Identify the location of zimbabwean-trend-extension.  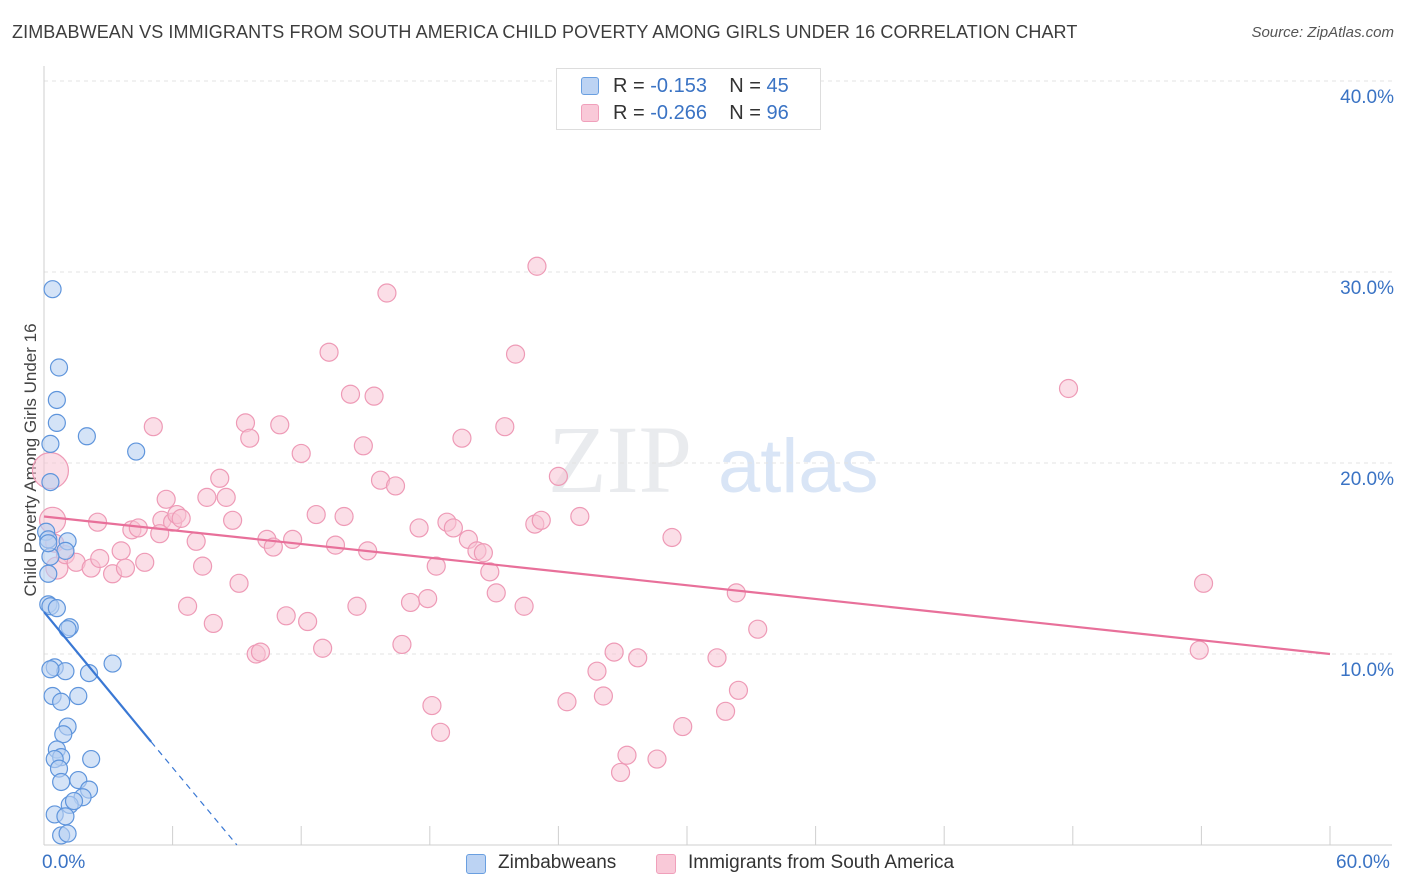
(194, 793).